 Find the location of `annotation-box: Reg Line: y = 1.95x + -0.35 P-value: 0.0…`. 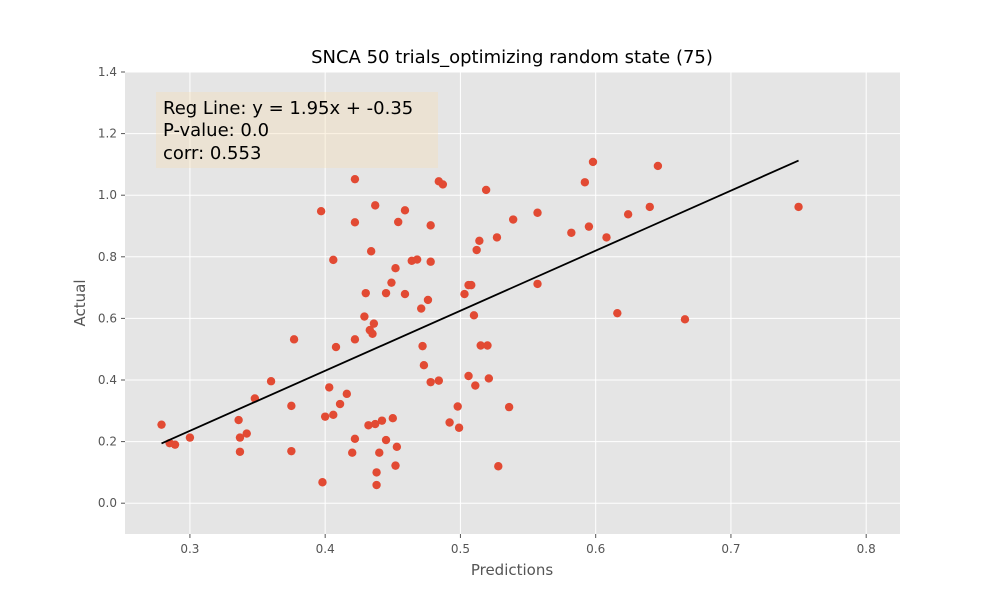

annotation-box: Reg Line: y = 1.95x + -0.35 P-value: 0.0… is located at coordinates (297, 130).